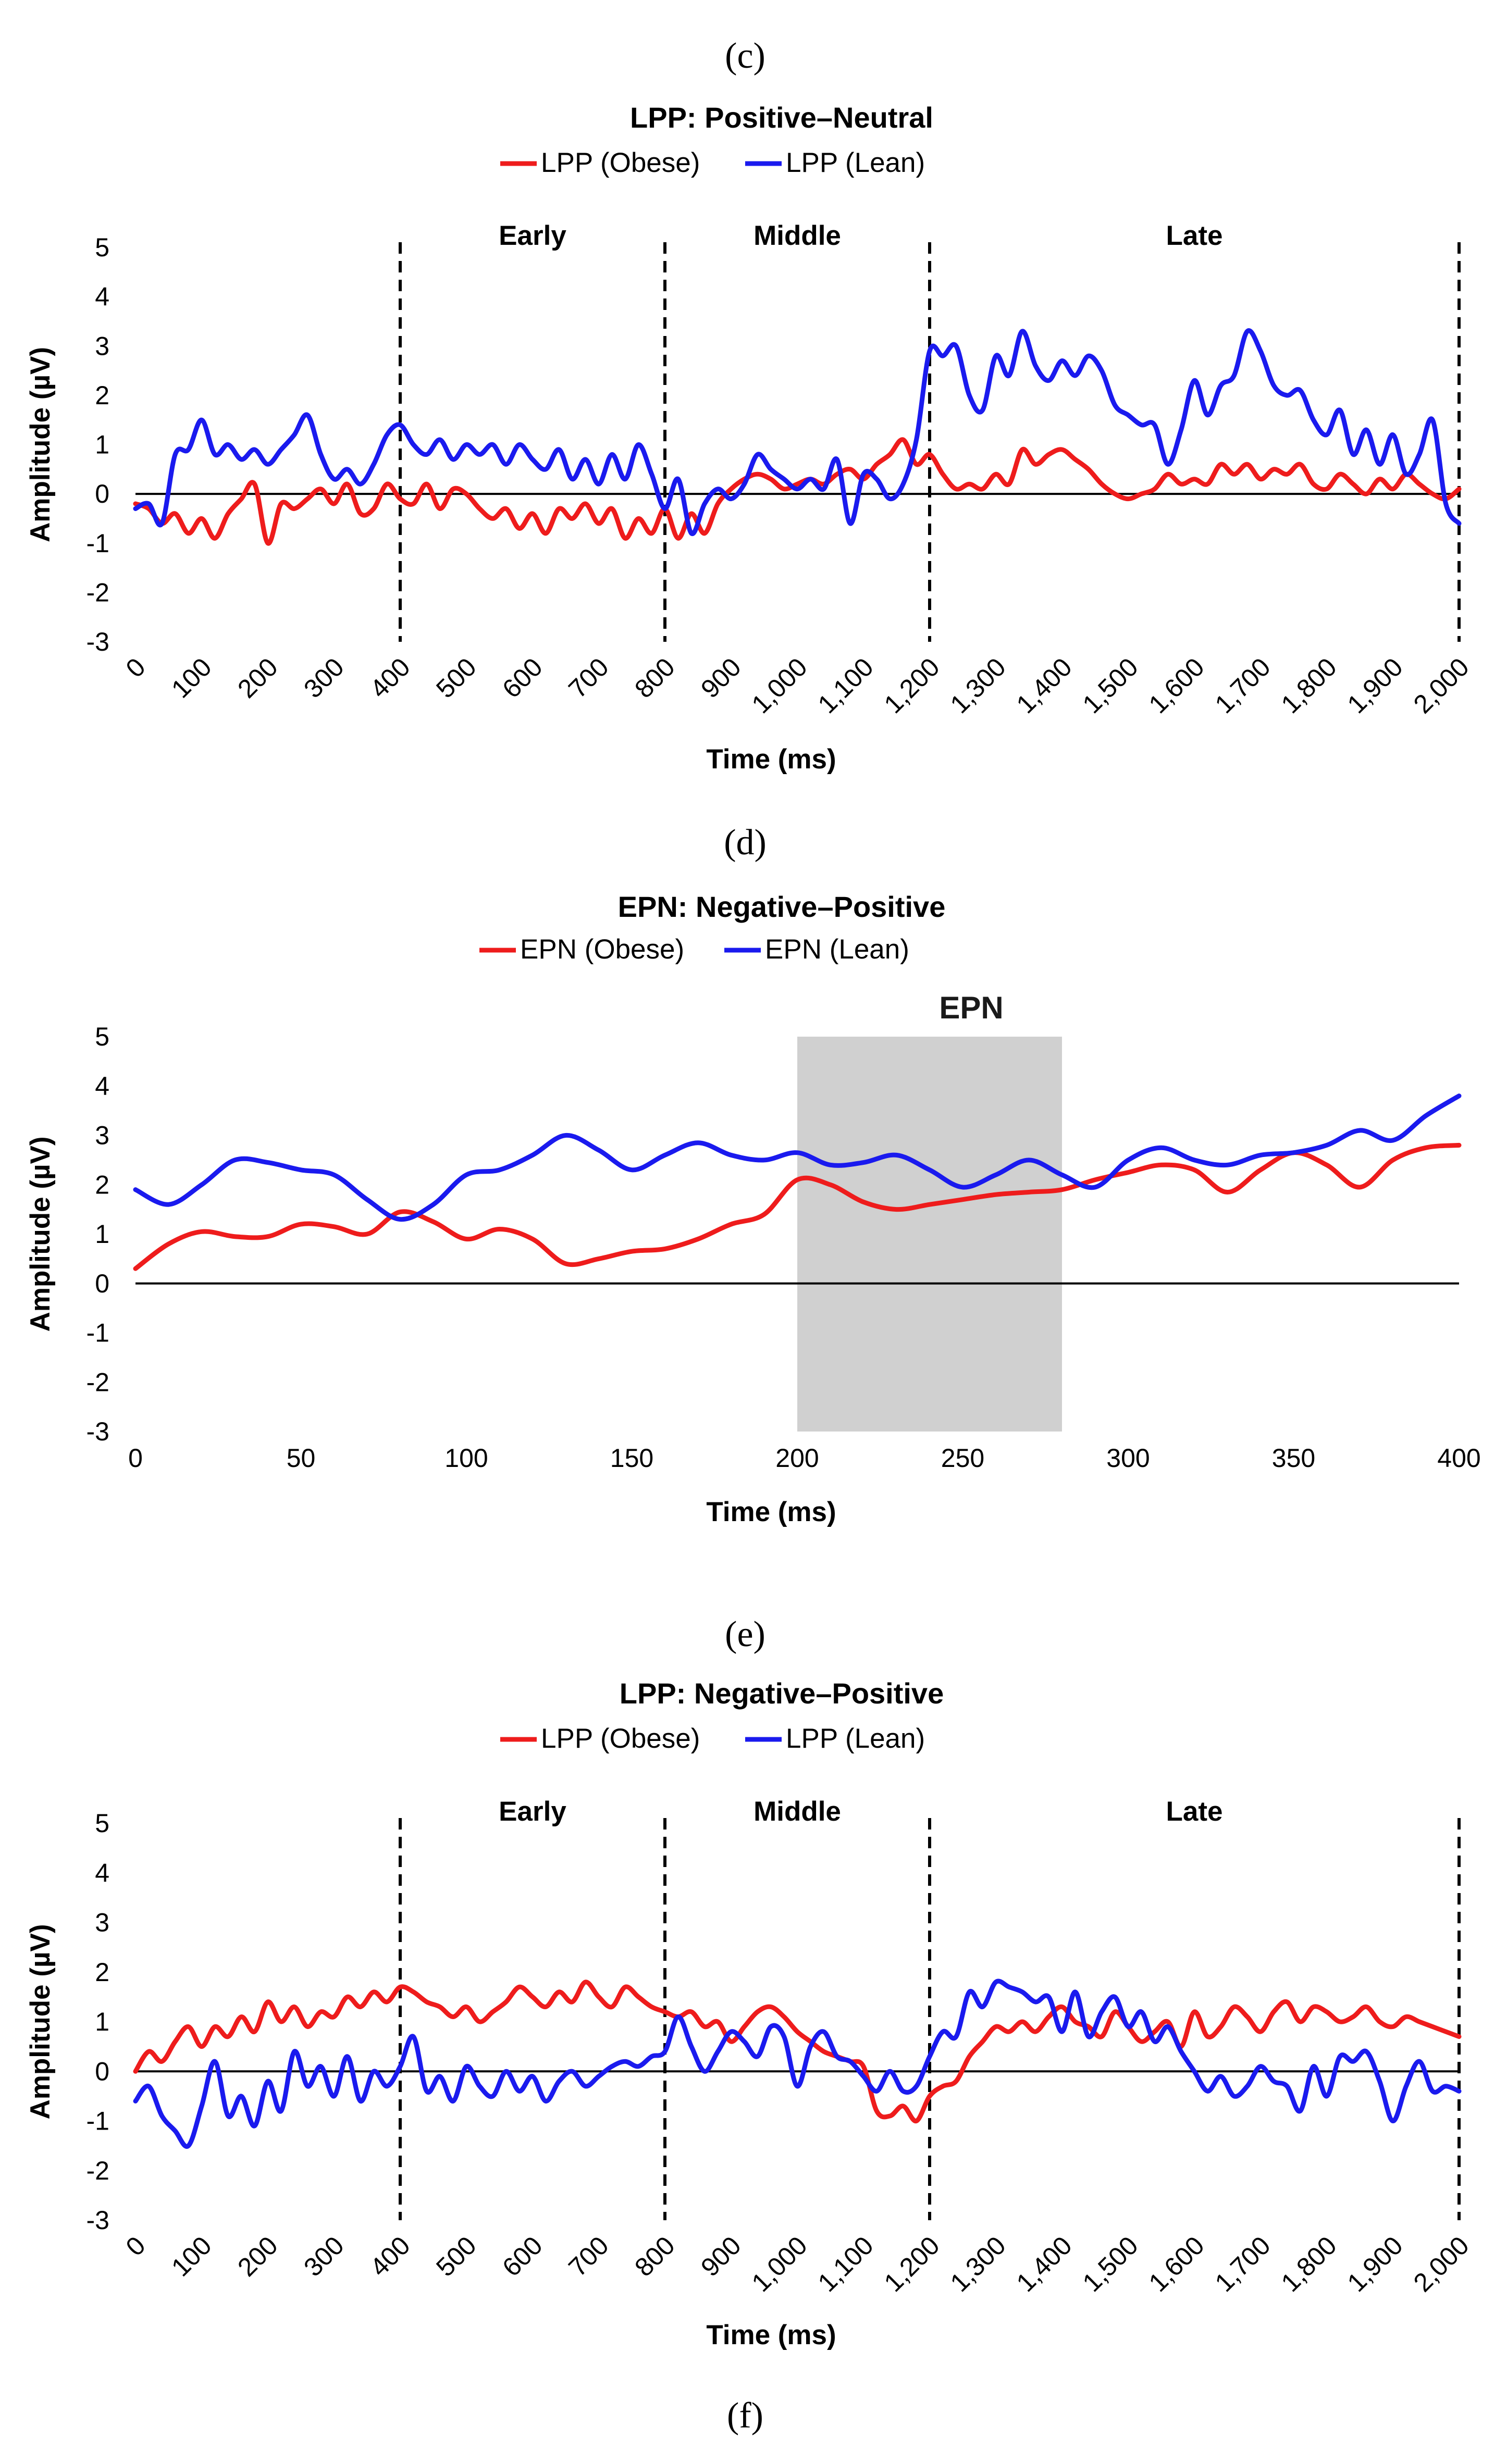 The height and width of the screenshot is (2464, 1507). What do you see at coordinates (1293, 1458) in the screenshot?
I see `x-tick-label: 350` at bounding box center [1293, 1458].